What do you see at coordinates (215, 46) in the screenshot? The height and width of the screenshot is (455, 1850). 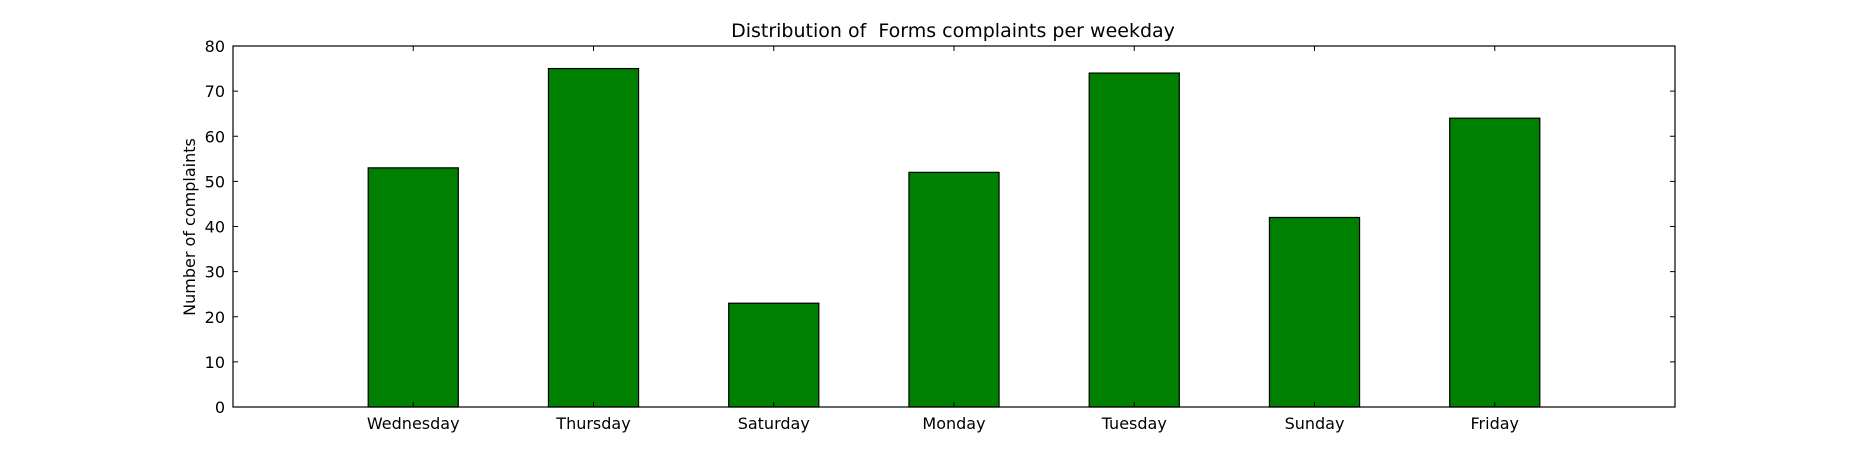 I see `y-tick-label: 80` at bounding box center [215, 46].